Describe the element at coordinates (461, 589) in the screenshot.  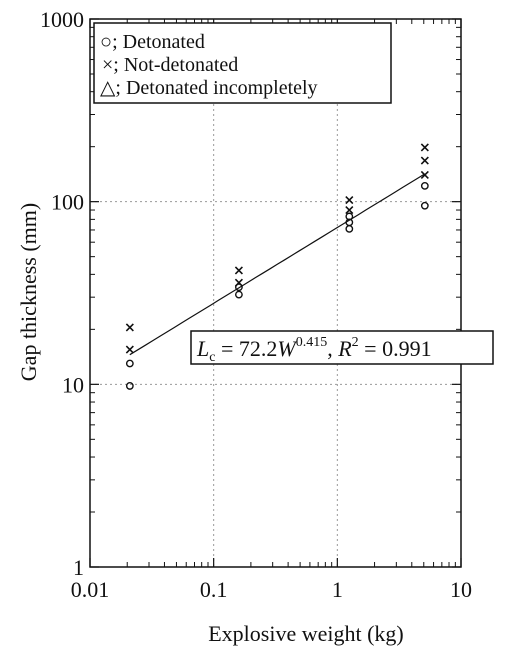
I see `x-tick-label: 10` at that location.